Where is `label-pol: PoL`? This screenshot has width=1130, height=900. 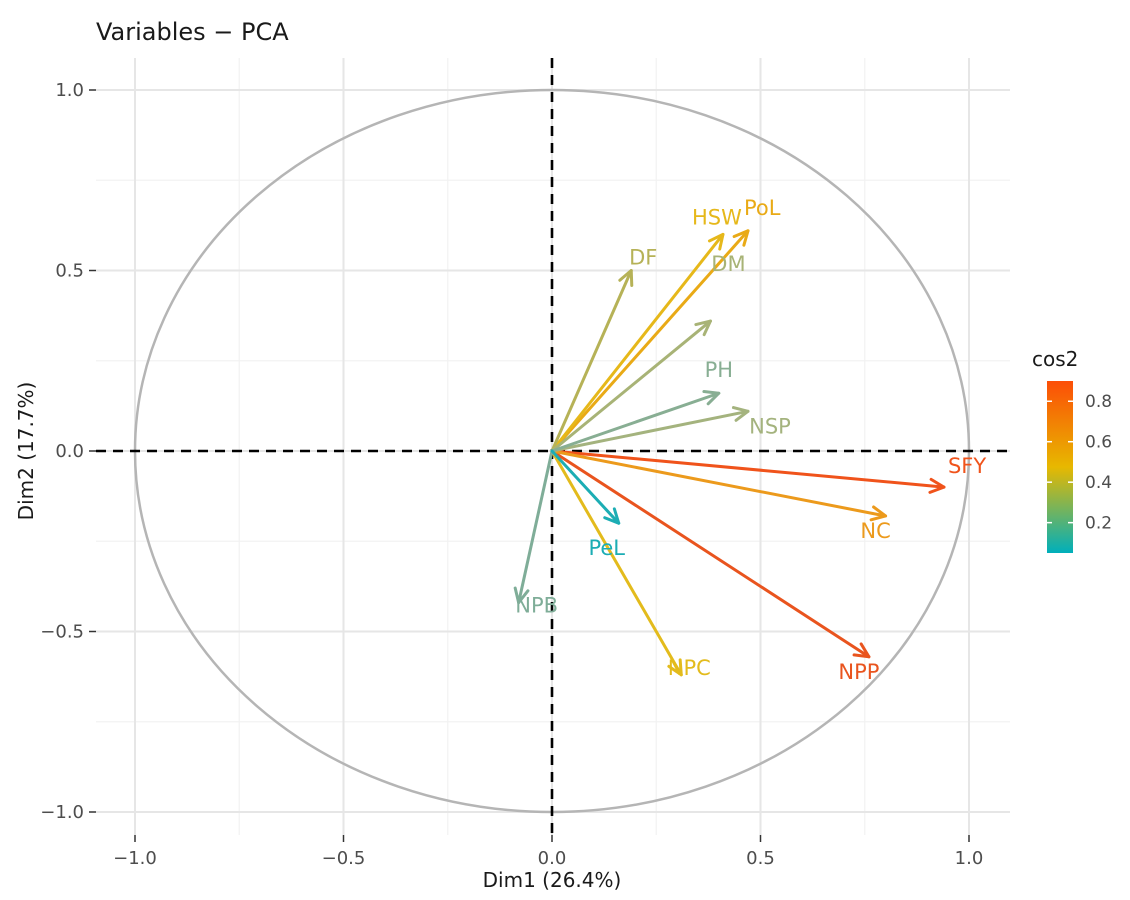
label-pol: PoL is located at coordinates (762, 208).